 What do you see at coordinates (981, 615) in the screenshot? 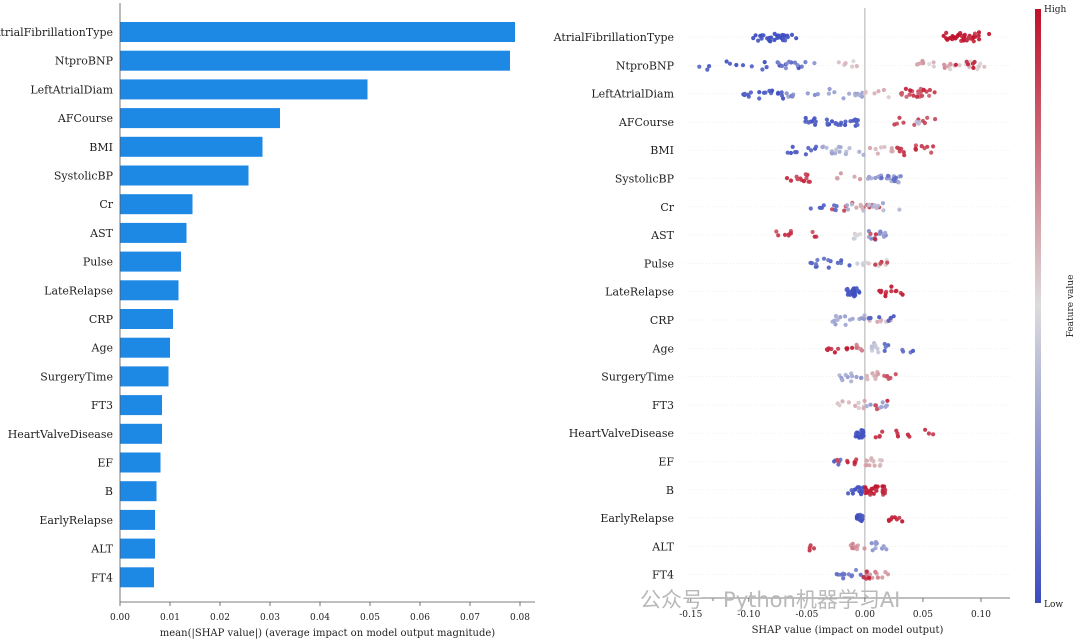
I see `swarm-x-tick-label: 0.10` at bounding box center [981, 615].